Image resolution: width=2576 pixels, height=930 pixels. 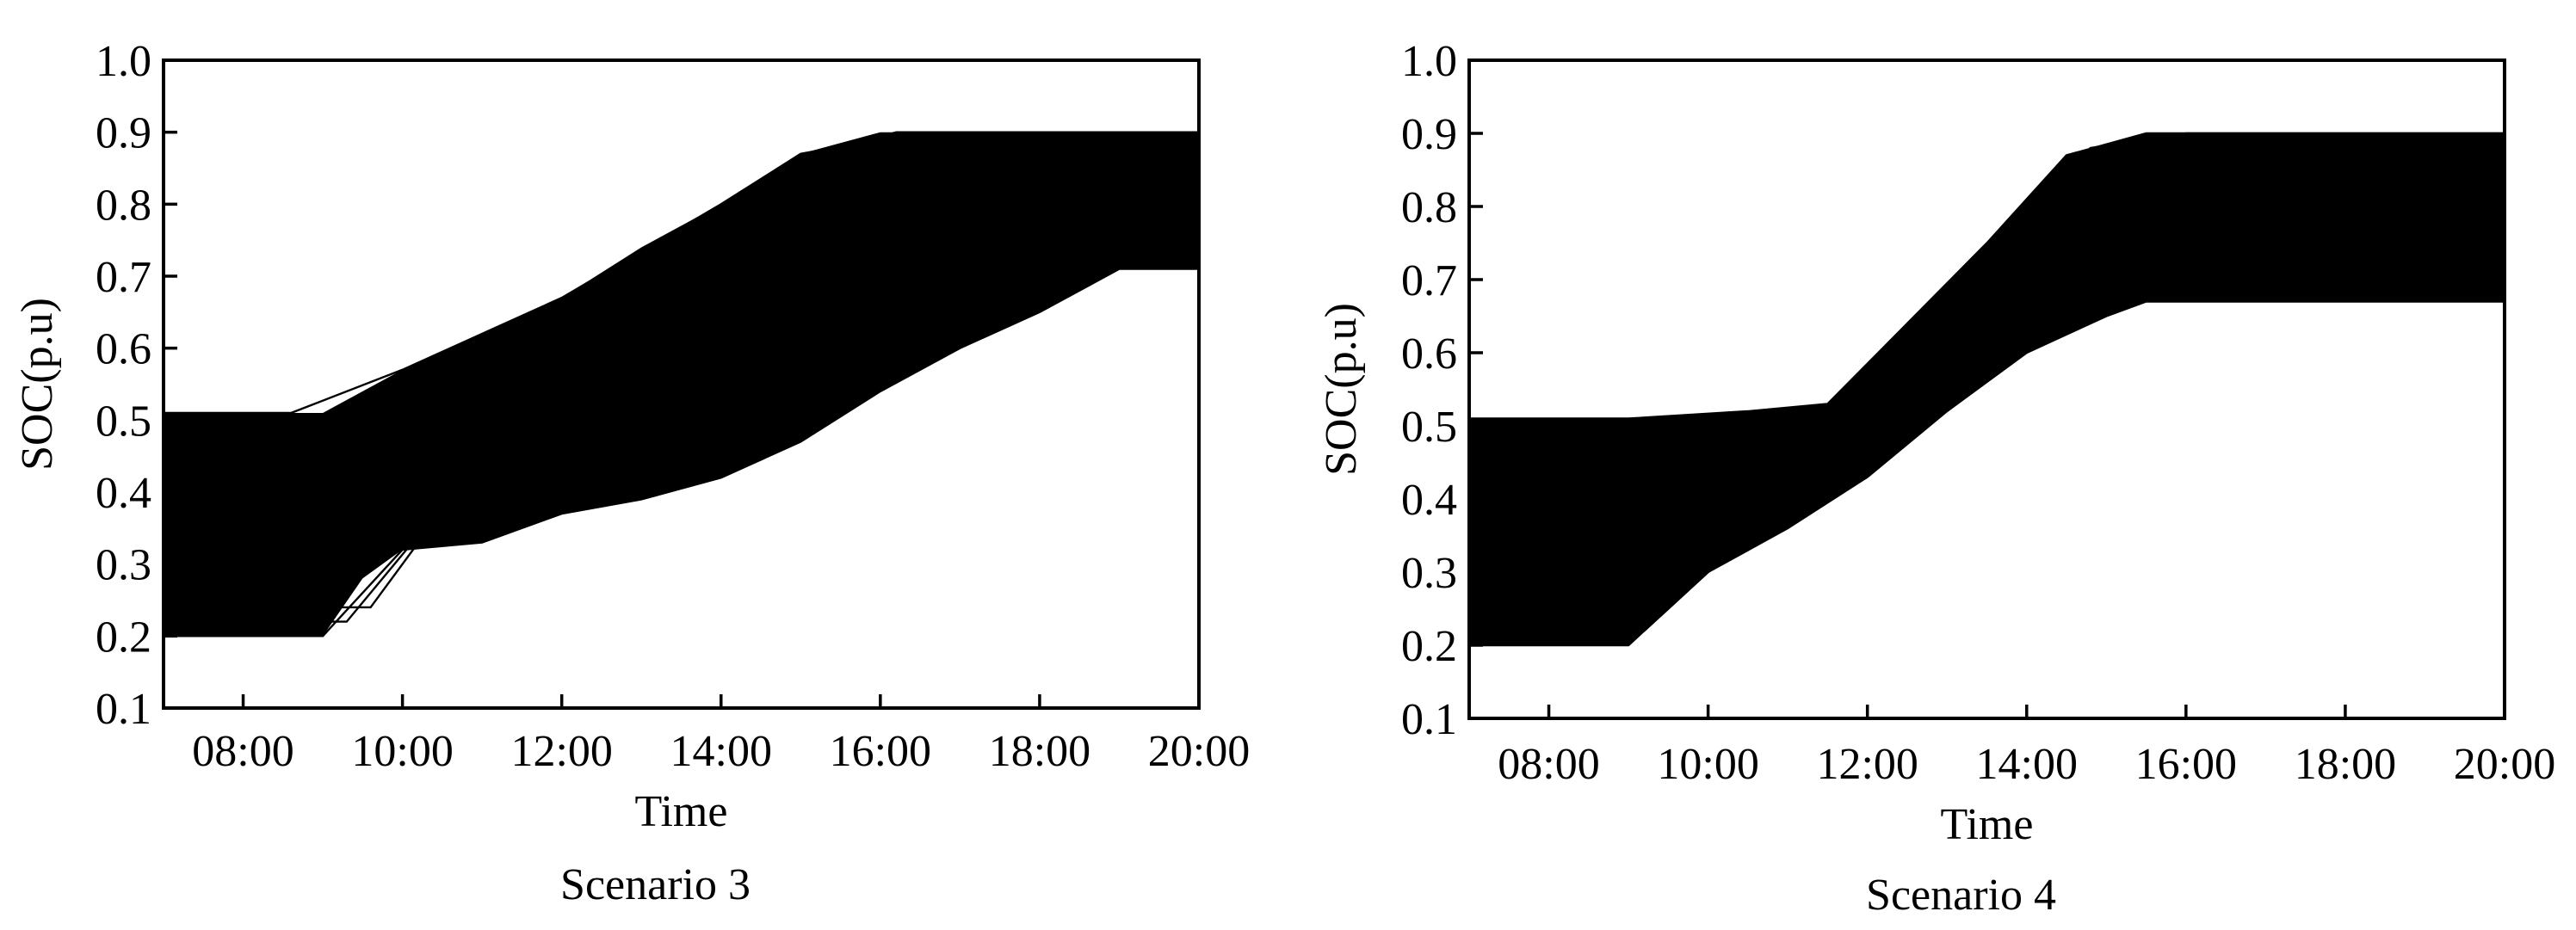 What do you see at coordinates (655, 884) in the screenshot?
I see `scenario-caption: Scenario 3` at bounding box center [655, 884].